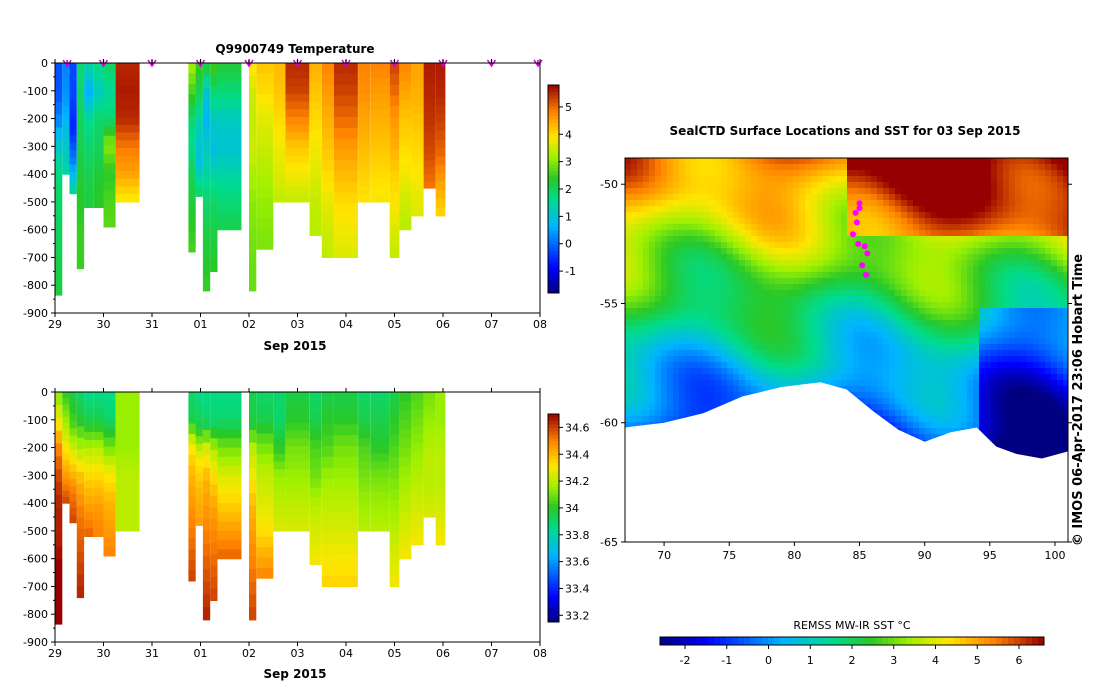 This screenshot has width=1099, height=700. I want to click on y-tick-label: -700, so click(35, 257).